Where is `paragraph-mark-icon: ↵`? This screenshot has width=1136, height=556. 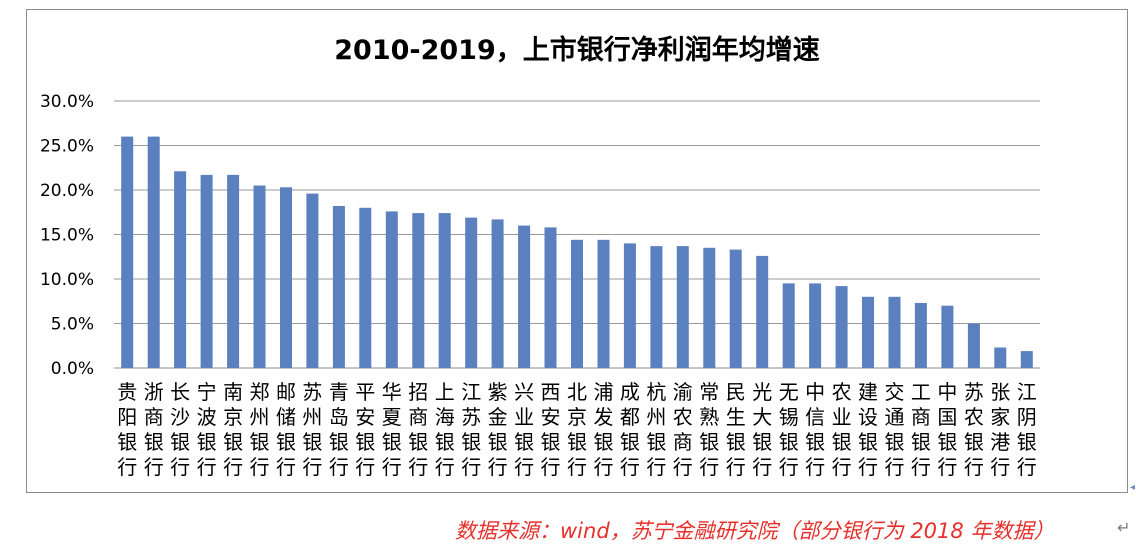 paragraph-mark-icon: ↵ is located at coordinates (1124, 527).